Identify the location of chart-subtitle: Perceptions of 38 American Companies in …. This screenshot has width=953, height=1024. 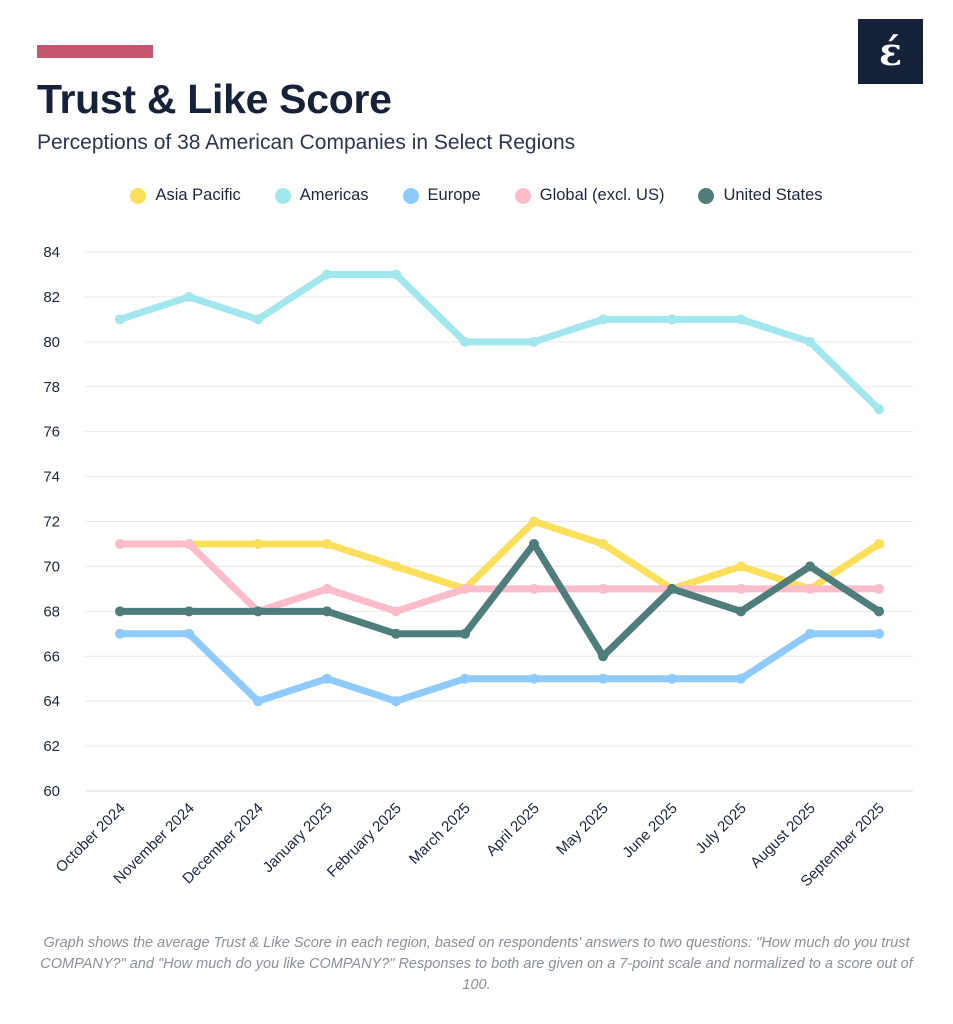
(306, 142).